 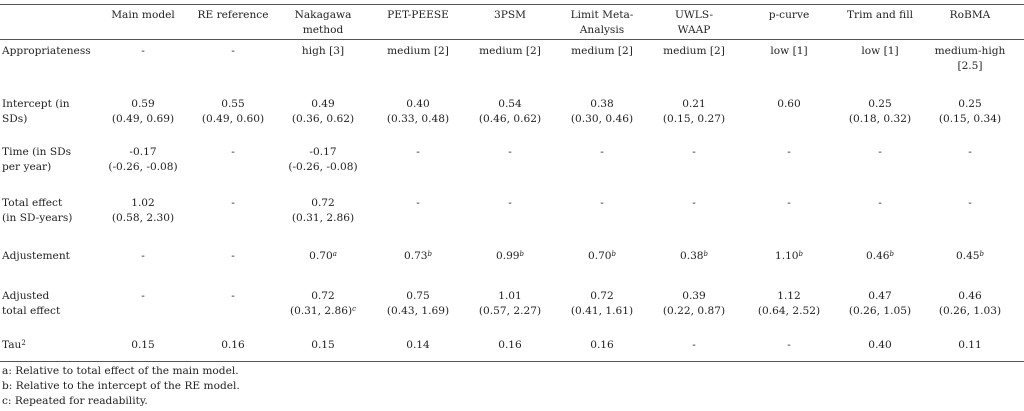 I want to click on table-cell: 0.45b, so click(x=970, y=256).